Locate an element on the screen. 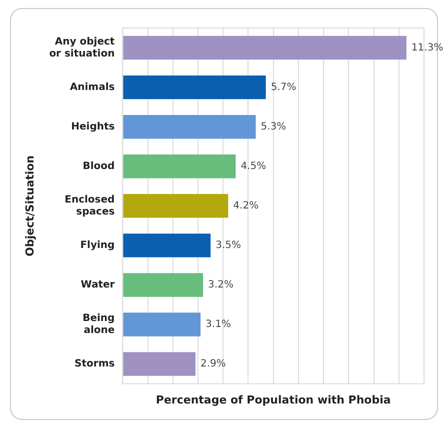  y-tick-label: Blood is located at coordinates (98, 166).